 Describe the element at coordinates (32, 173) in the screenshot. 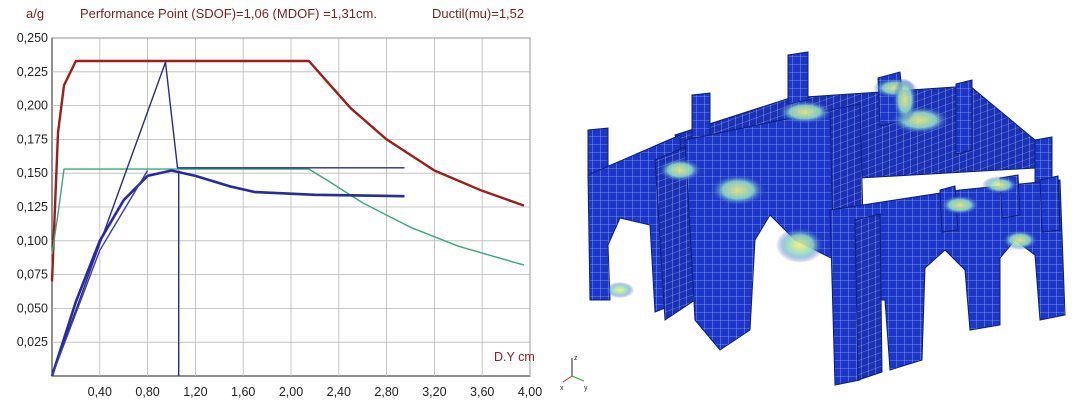

I see `y-tick-label: 0,150` at that location.